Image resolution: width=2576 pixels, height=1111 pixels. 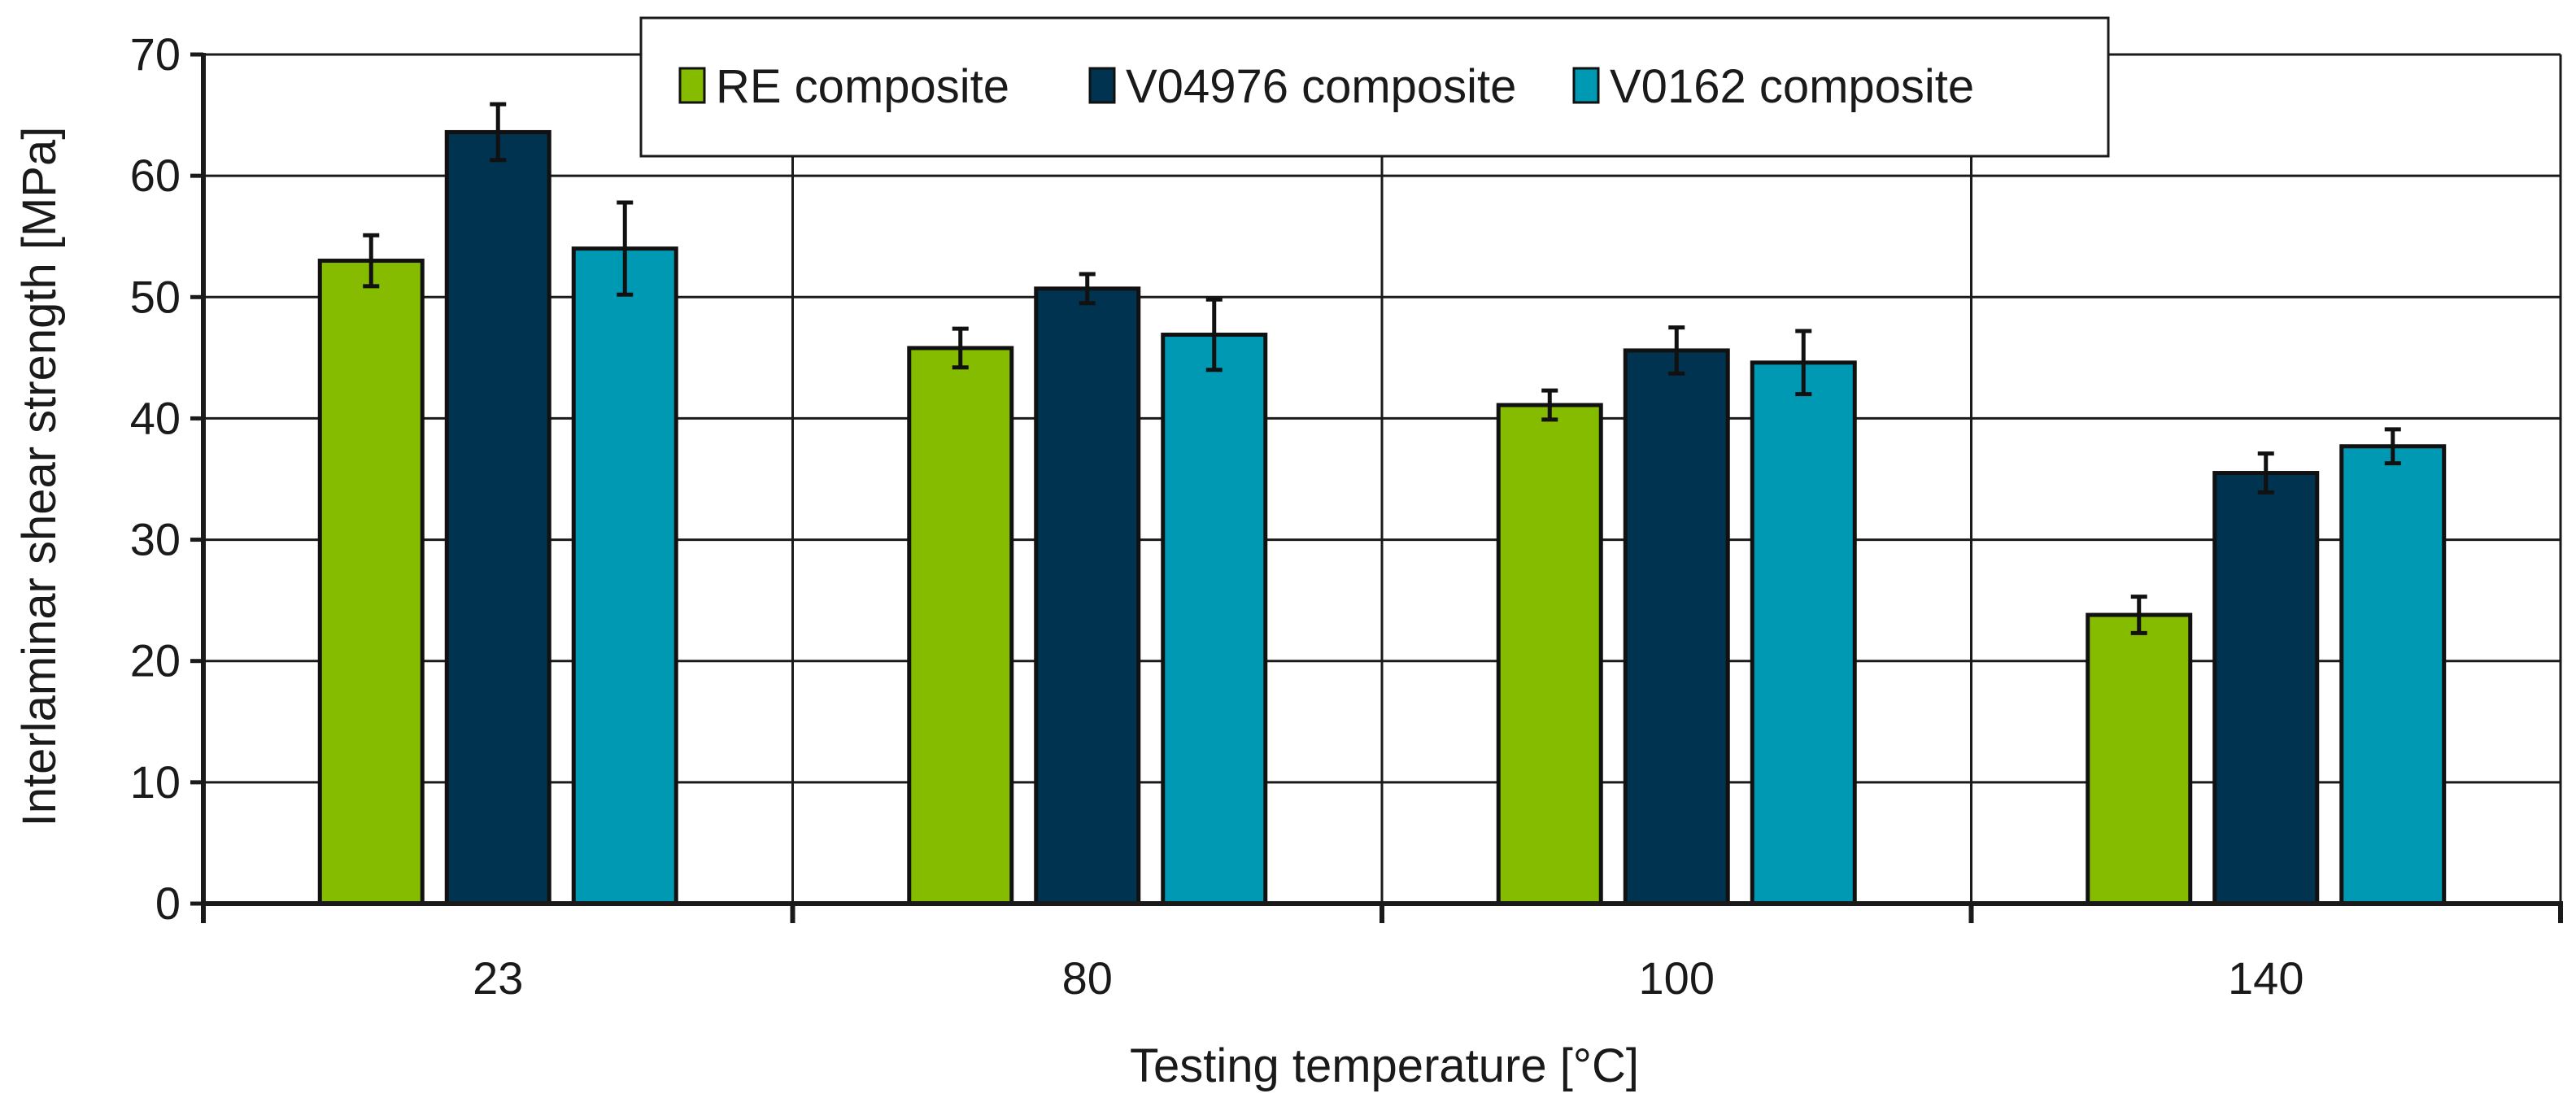 What do you see at coordinates (155, 296) in the screenshot?
I see `y-tick-label: 50` at bounding box center [155, 296].